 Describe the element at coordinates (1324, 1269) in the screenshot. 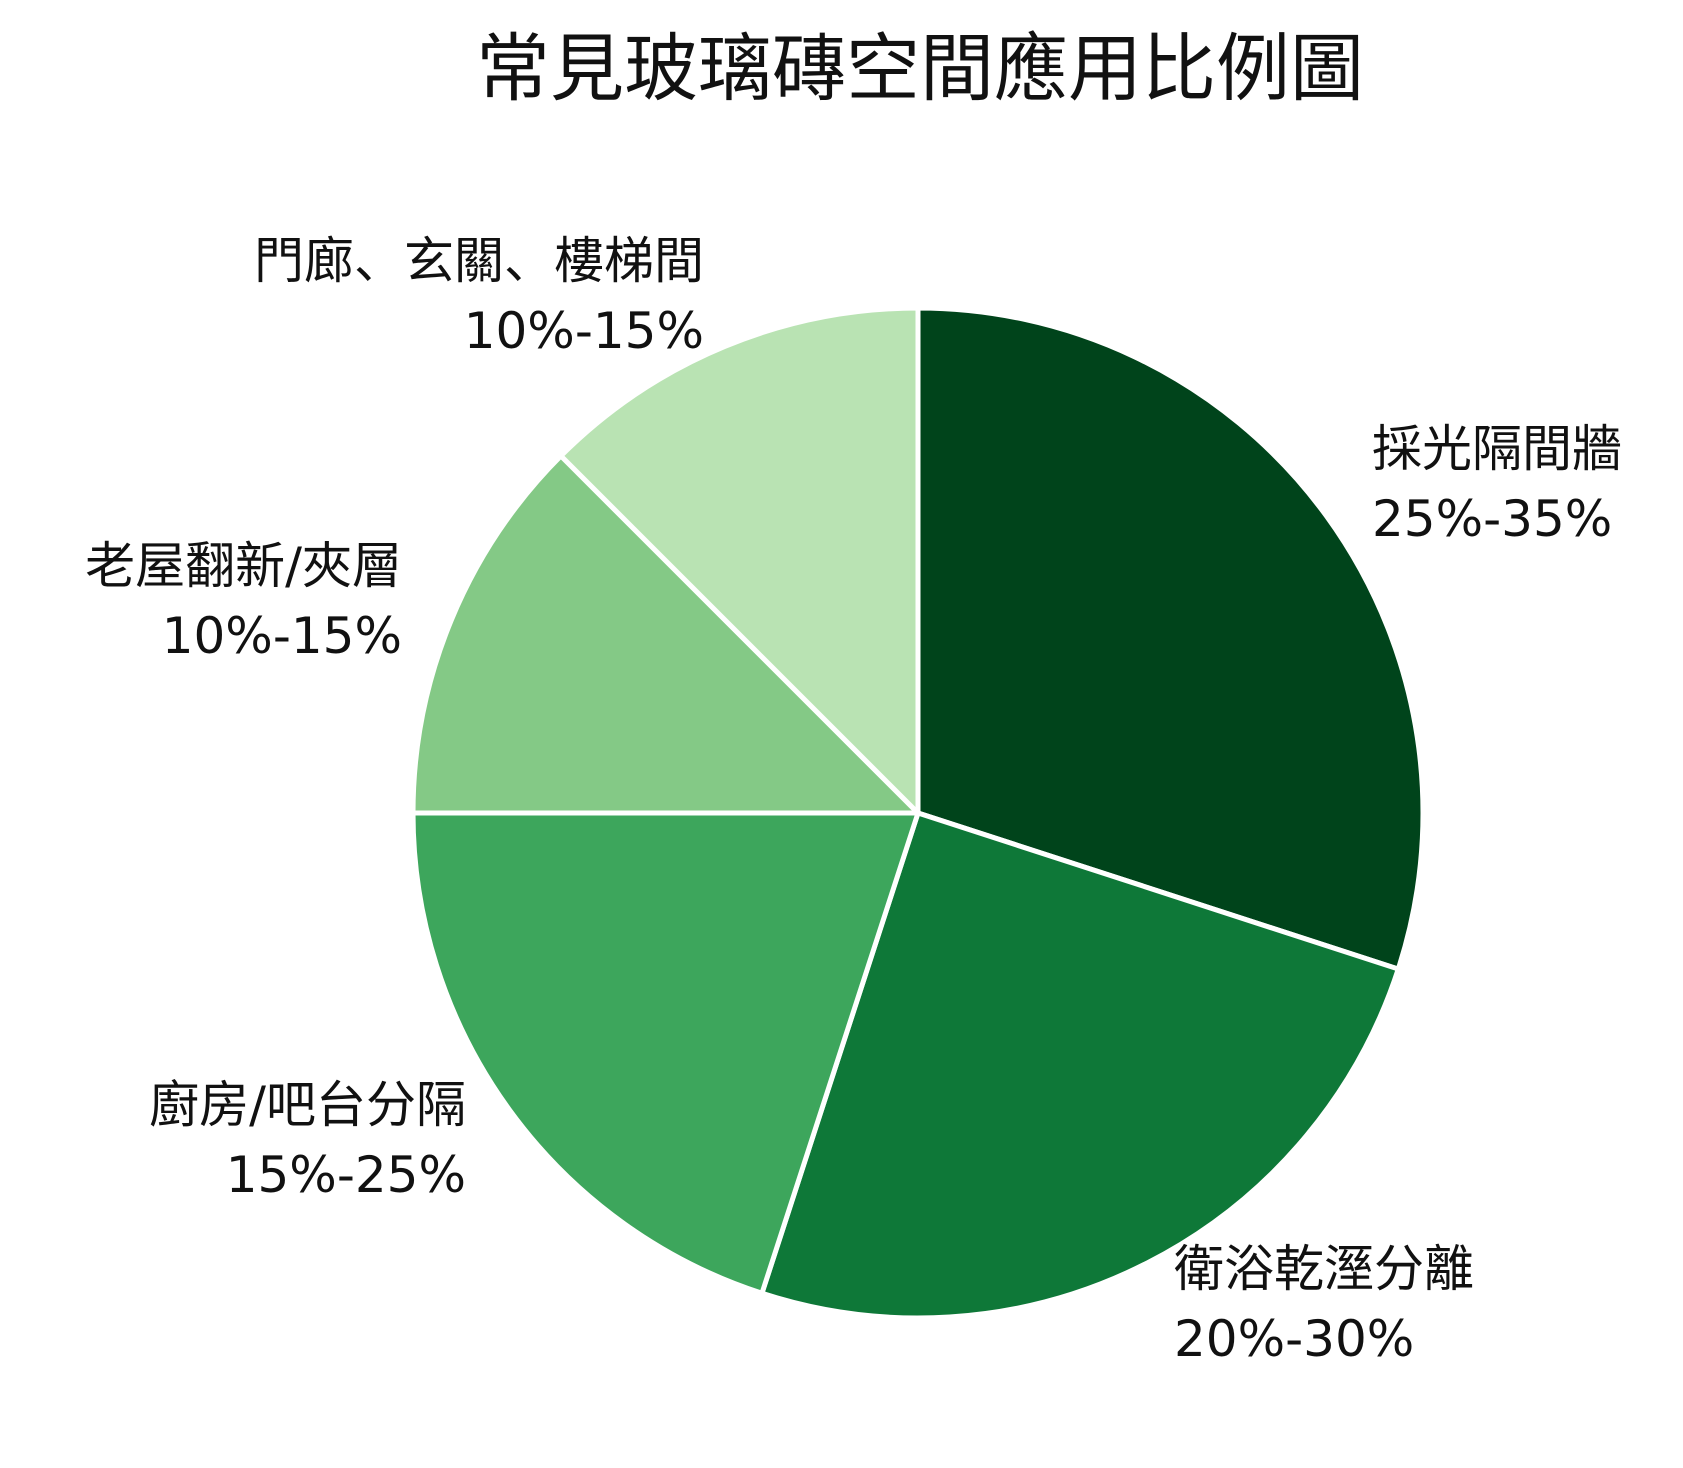

I see `slice-name-label: 衛浴乾溼分離` at that location.